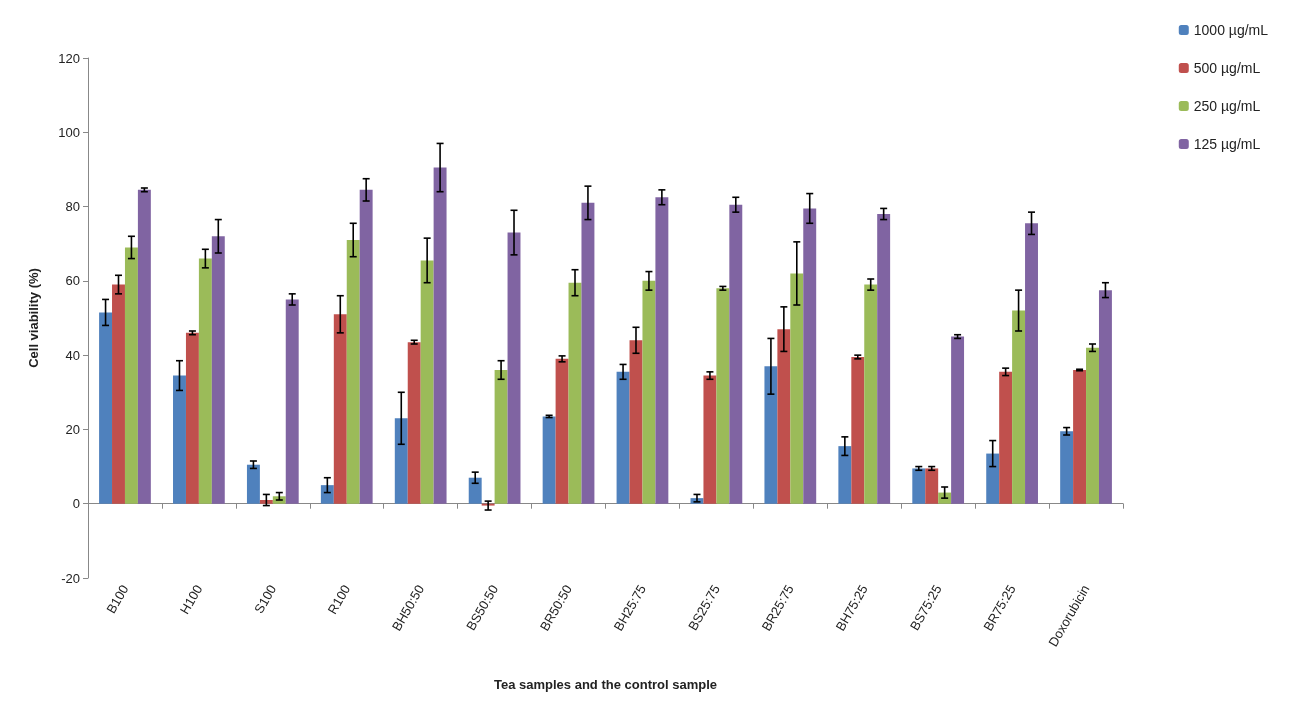 This screenshot has height=716, width=1307. I want to click on x-axis-title: Tea samples and the control sample, so click(605, 684).